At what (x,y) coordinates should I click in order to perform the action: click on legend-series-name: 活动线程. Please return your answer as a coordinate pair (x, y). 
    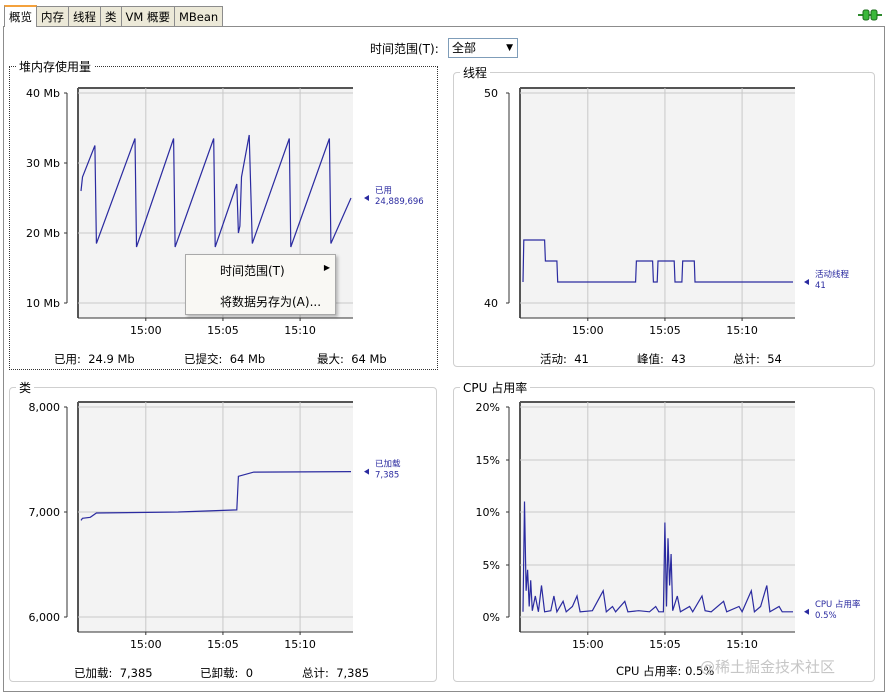
    Looking at the image, I should click on (832, 274).